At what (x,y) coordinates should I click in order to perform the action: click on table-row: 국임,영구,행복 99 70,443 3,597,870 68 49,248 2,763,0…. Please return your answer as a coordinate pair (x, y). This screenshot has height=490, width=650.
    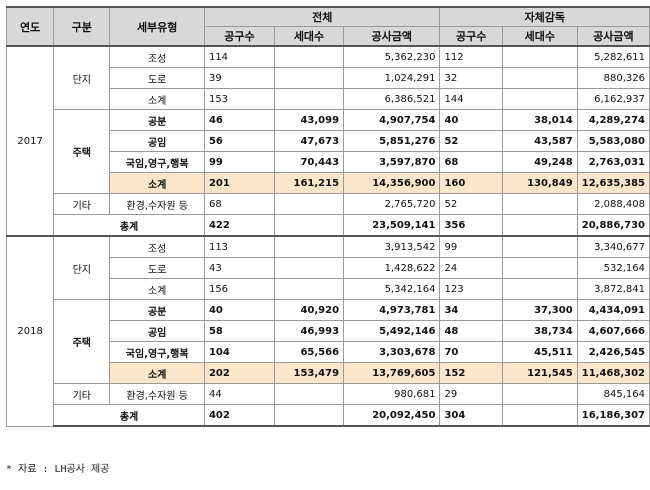
    Looking at the image, I should click on (328, 162).